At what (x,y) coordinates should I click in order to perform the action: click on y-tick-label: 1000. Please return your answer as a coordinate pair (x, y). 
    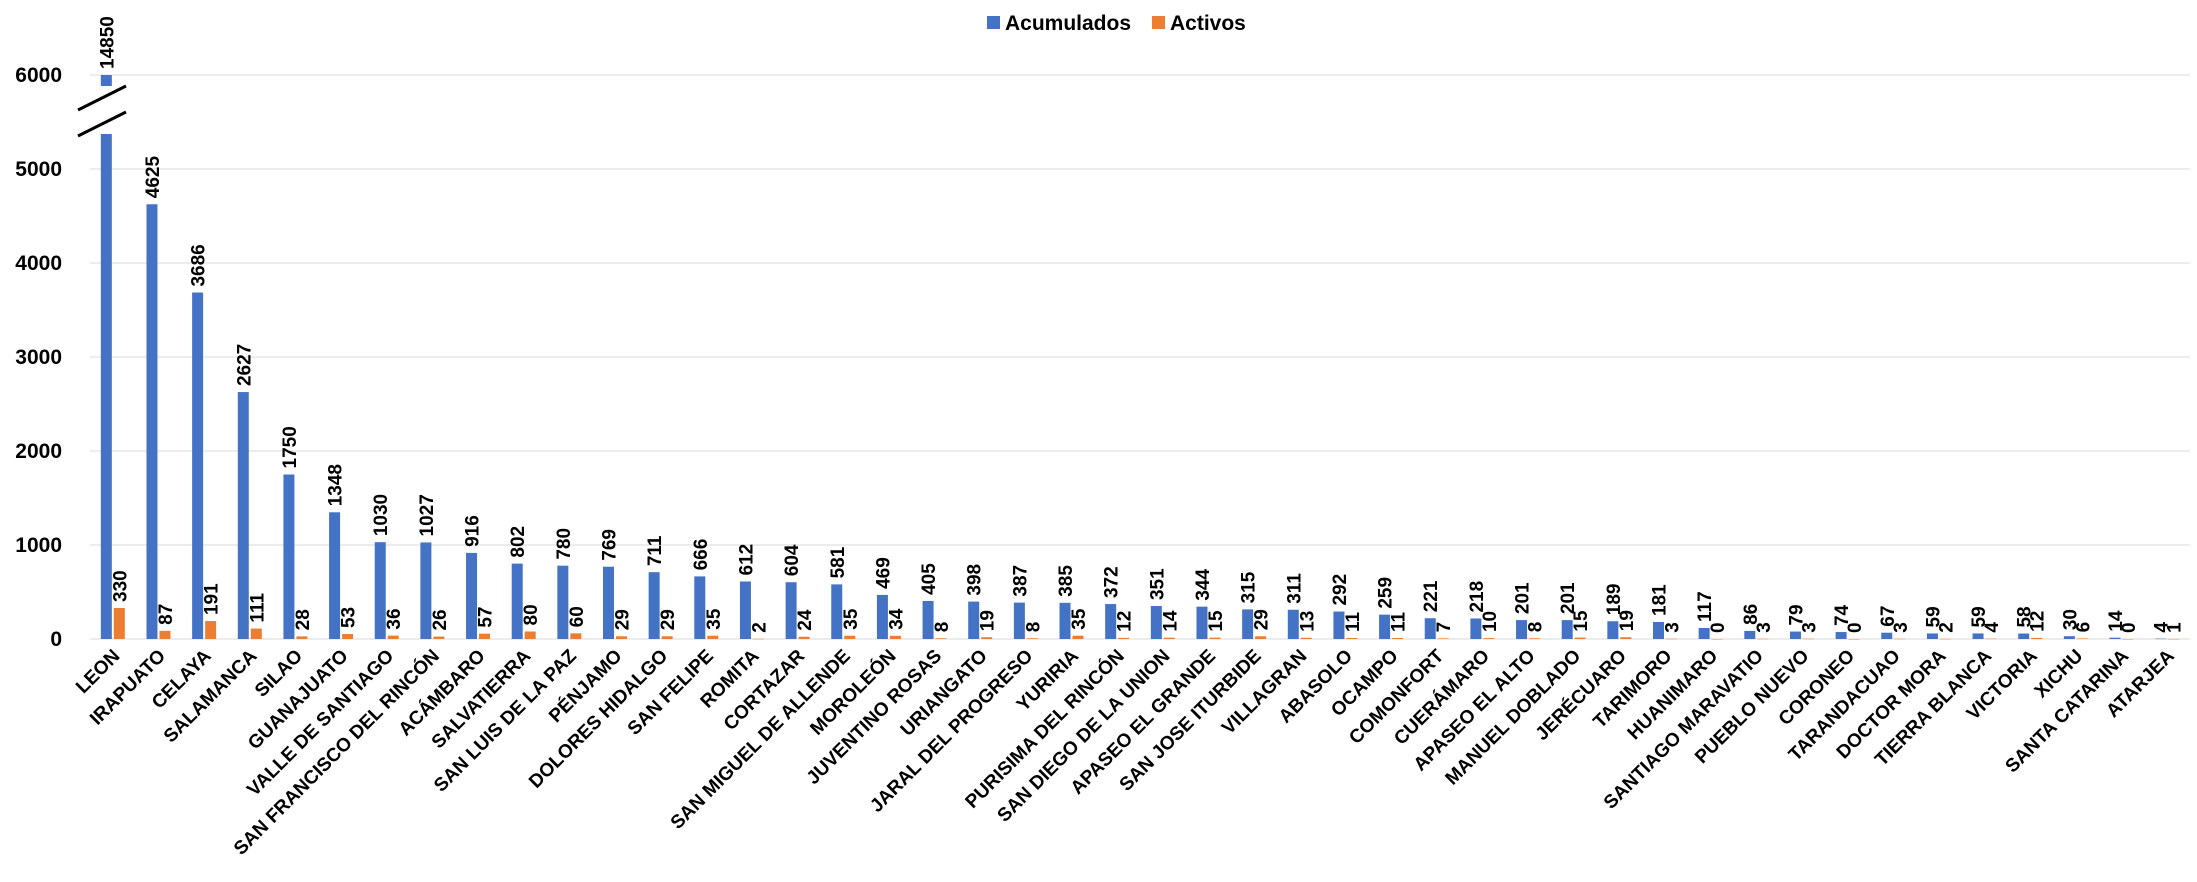
    Looking at the image, I should click on (38, 545).